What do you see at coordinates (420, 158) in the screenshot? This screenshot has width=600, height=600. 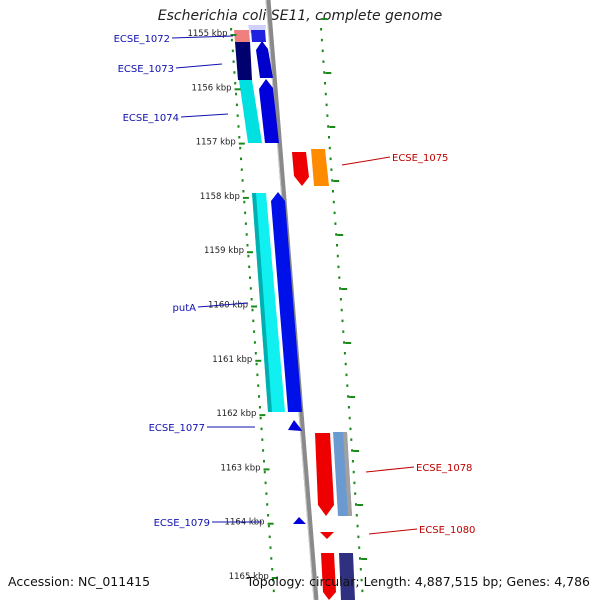 I see `gene-label-ecse-1075: ECSE_1075` at bounding box center [420, 158].